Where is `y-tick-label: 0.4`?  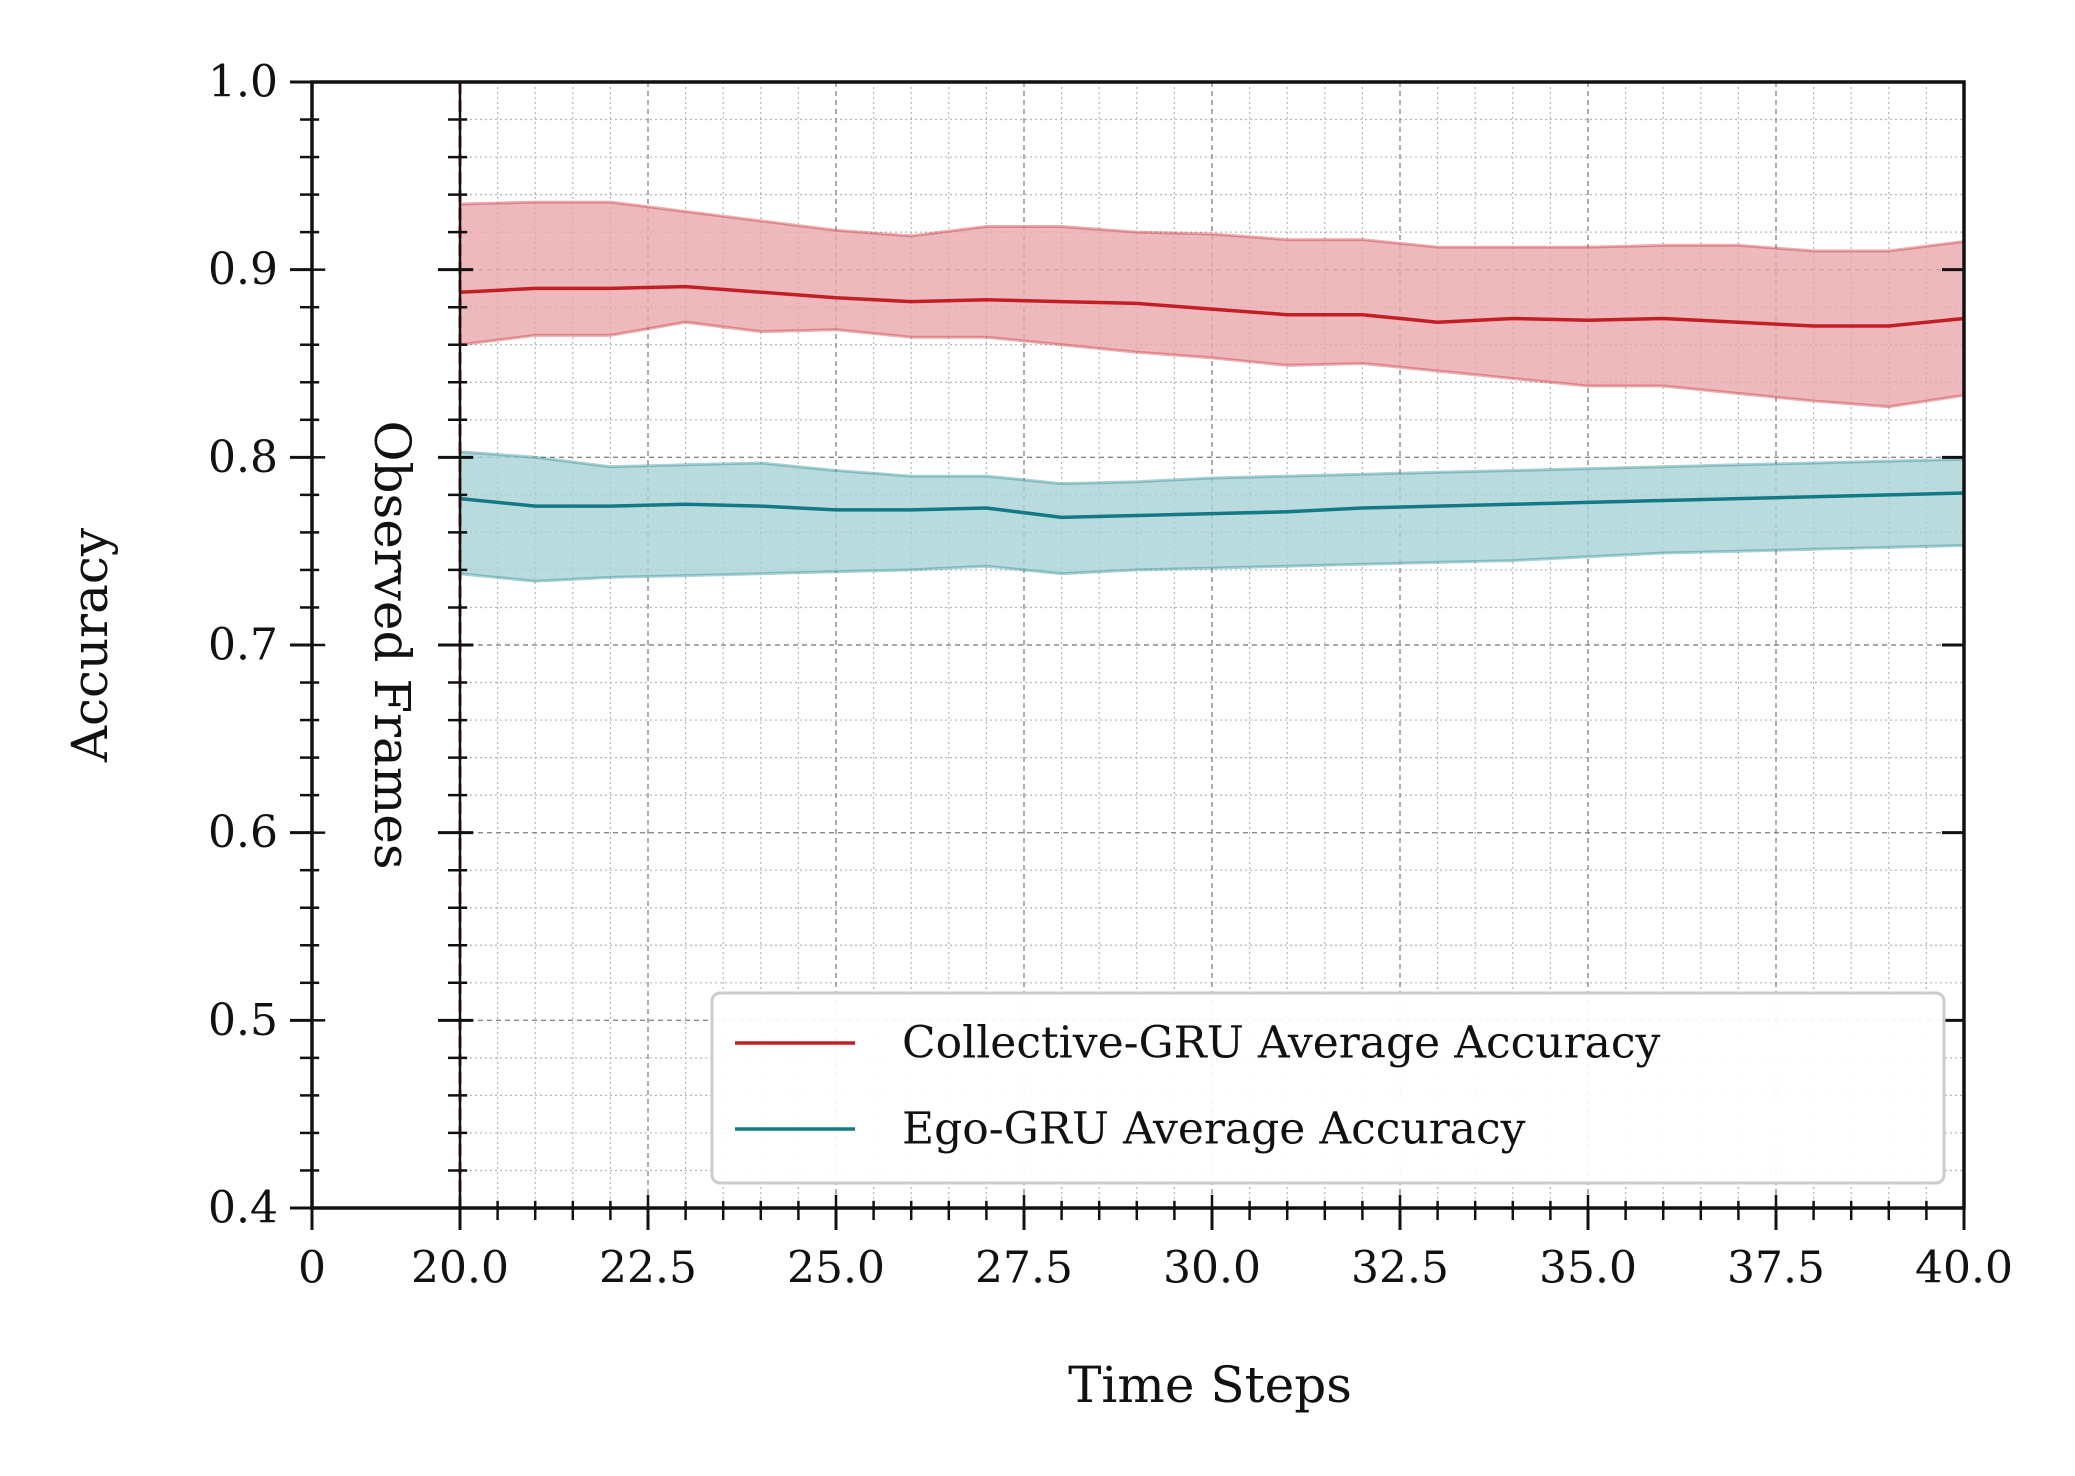
y-tick-label: 0.4 is located at coordinates (243, 1208).